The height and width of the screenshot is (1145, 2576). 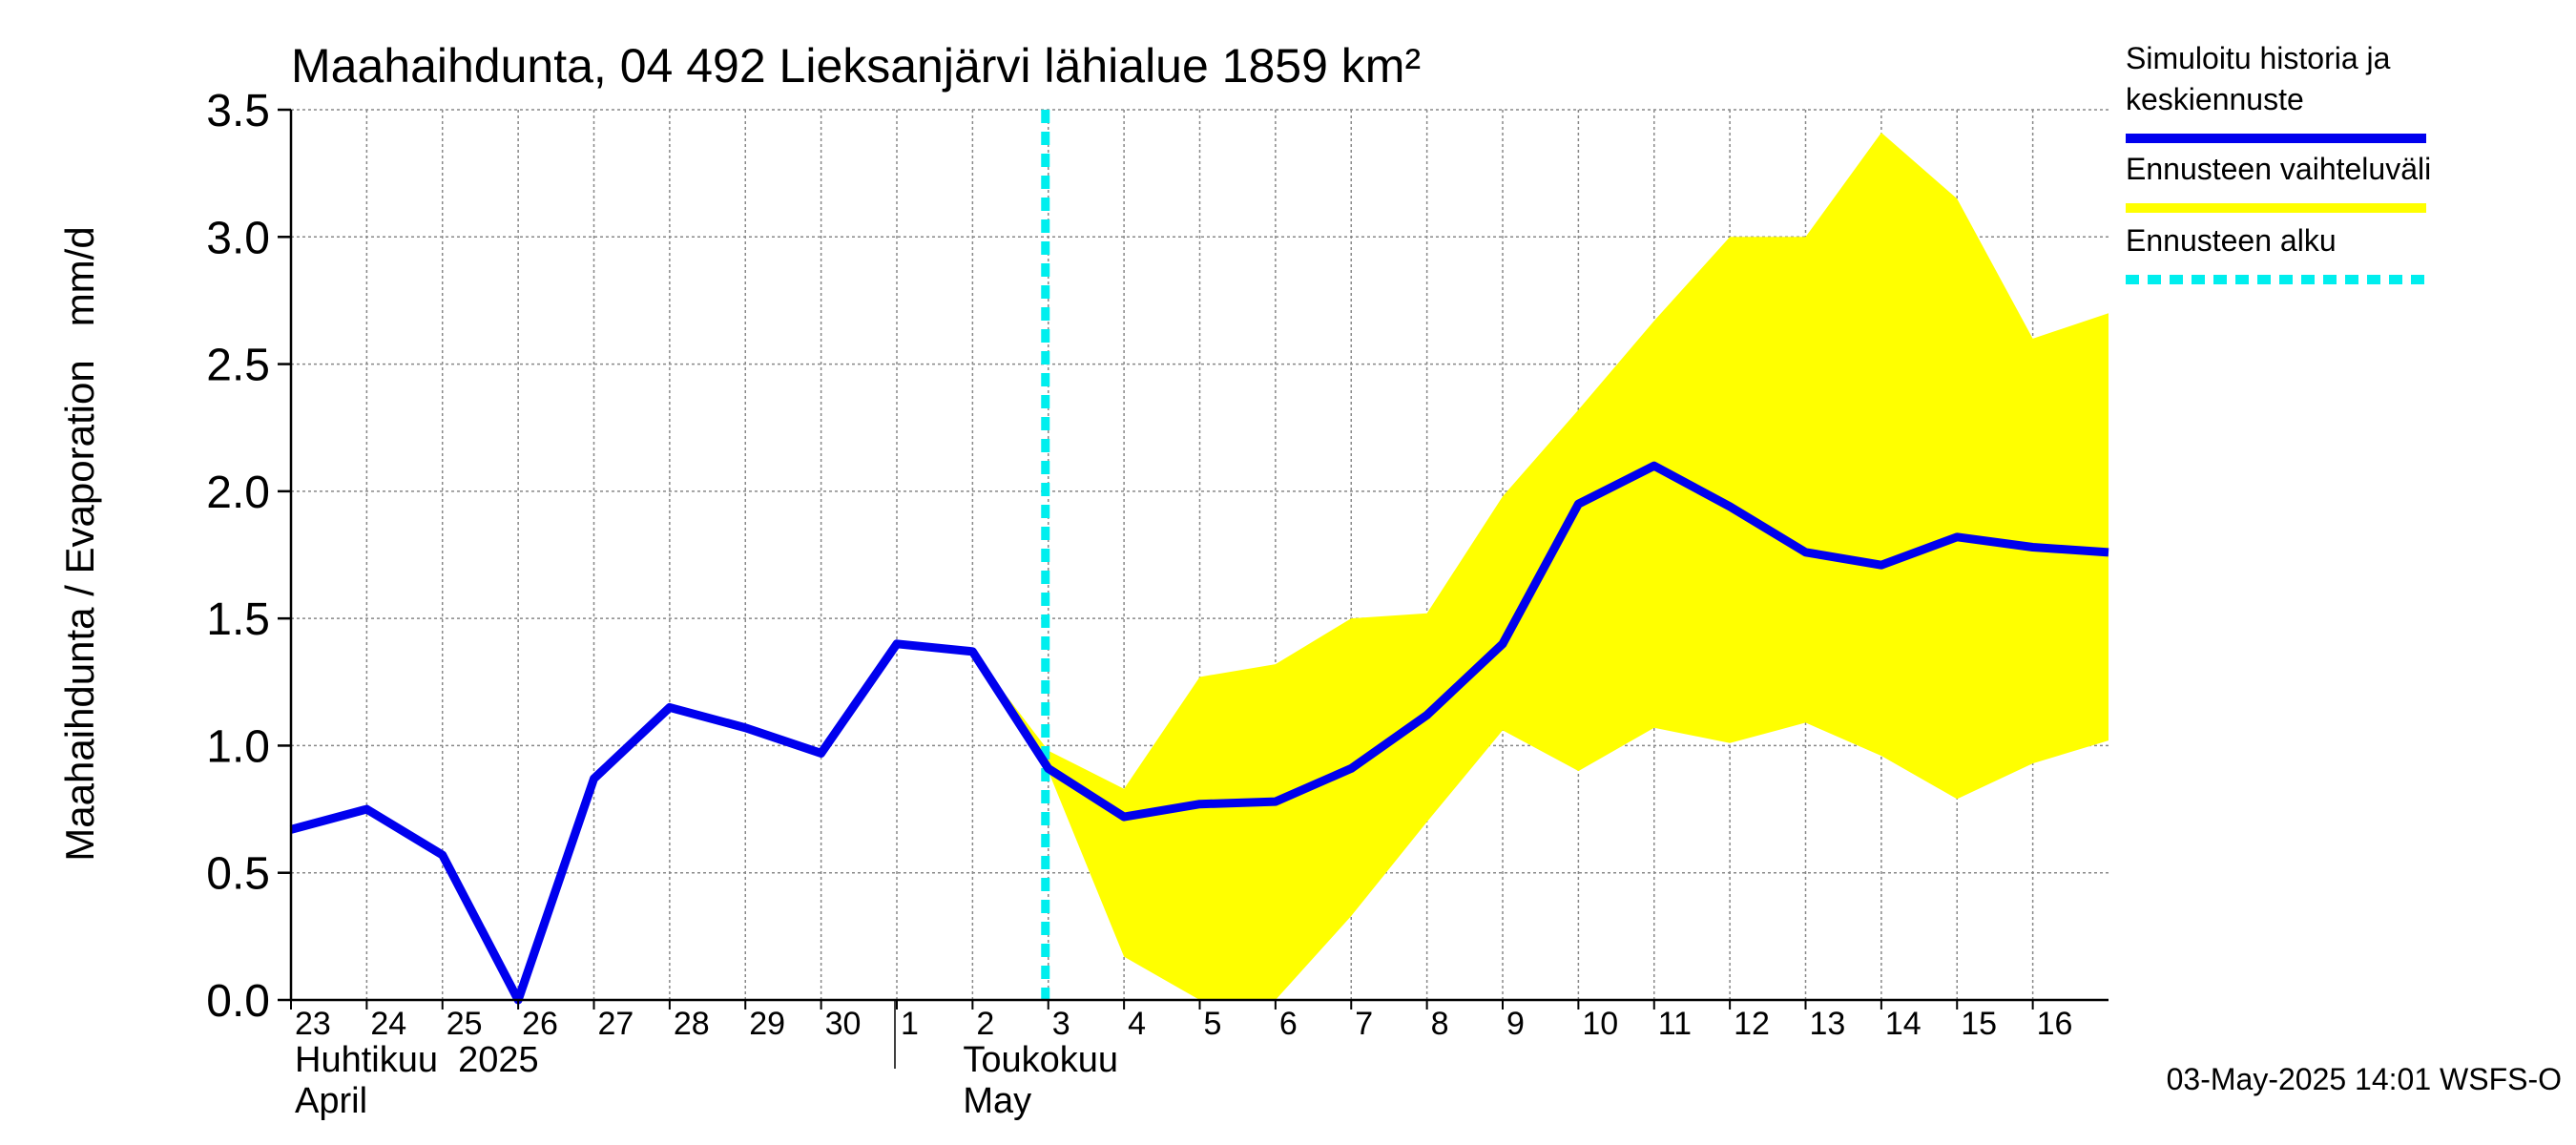 I want to click on x-tick-label: 12, so click(x=1752, y=1024).